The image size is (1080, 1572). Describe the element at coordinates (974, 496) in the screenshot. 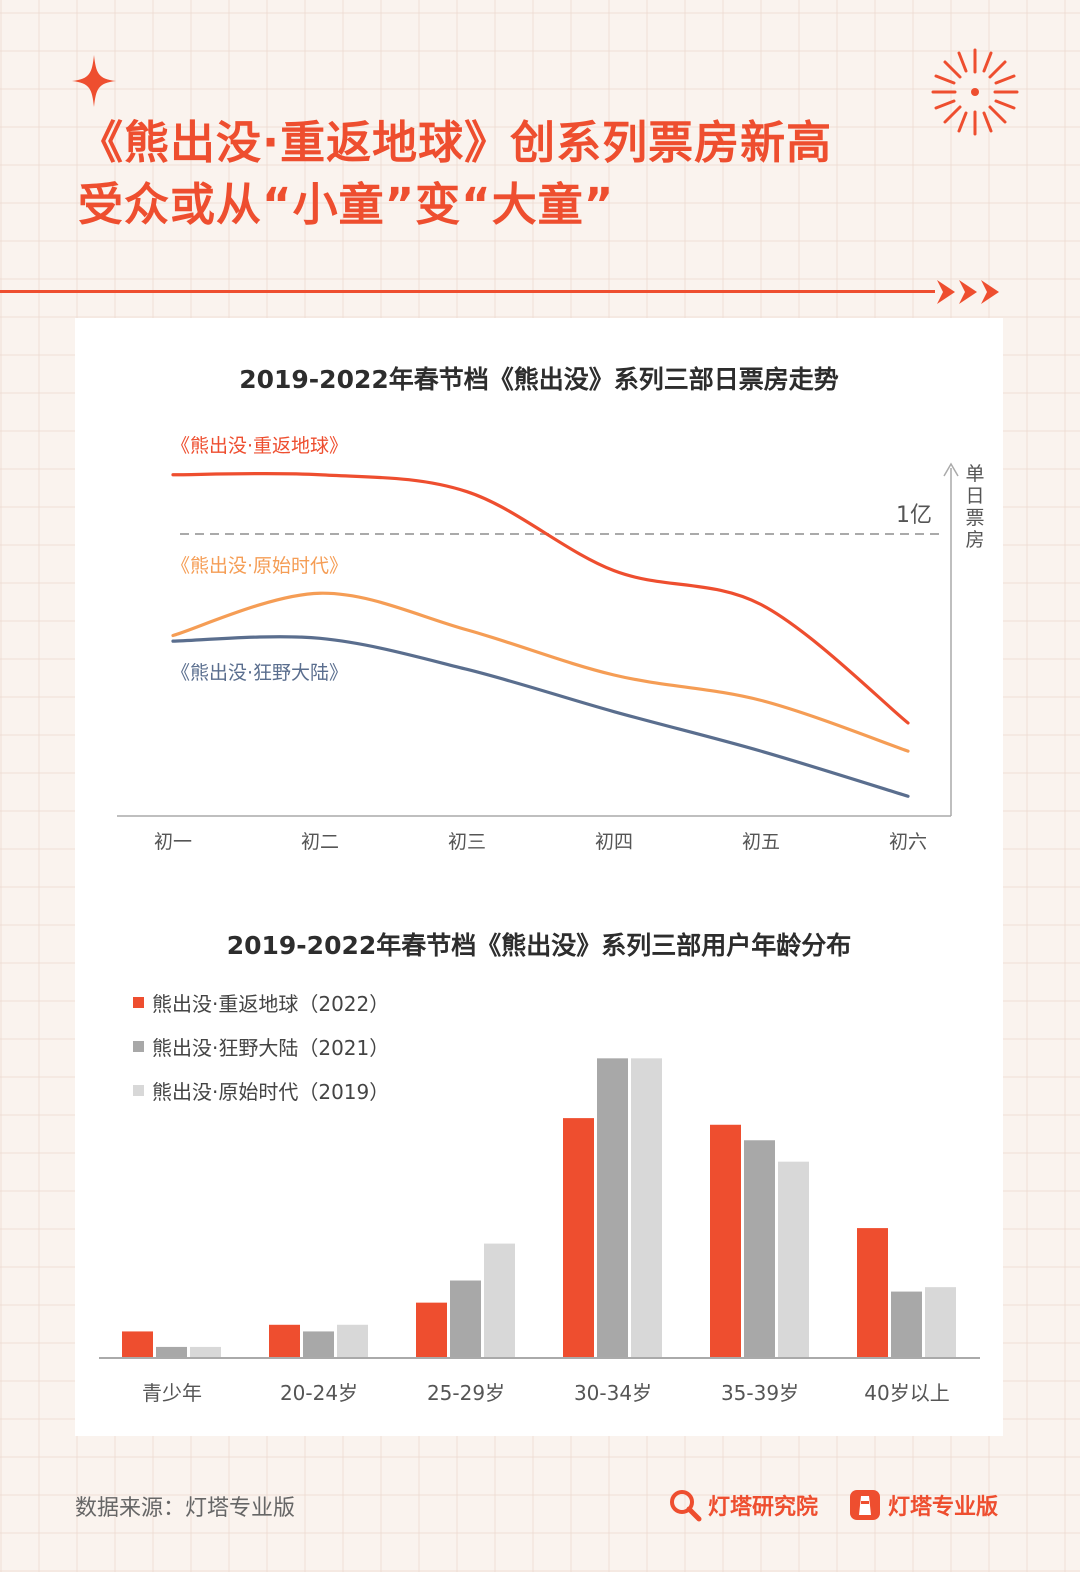

I see `y-axis-label: 日` at that location.